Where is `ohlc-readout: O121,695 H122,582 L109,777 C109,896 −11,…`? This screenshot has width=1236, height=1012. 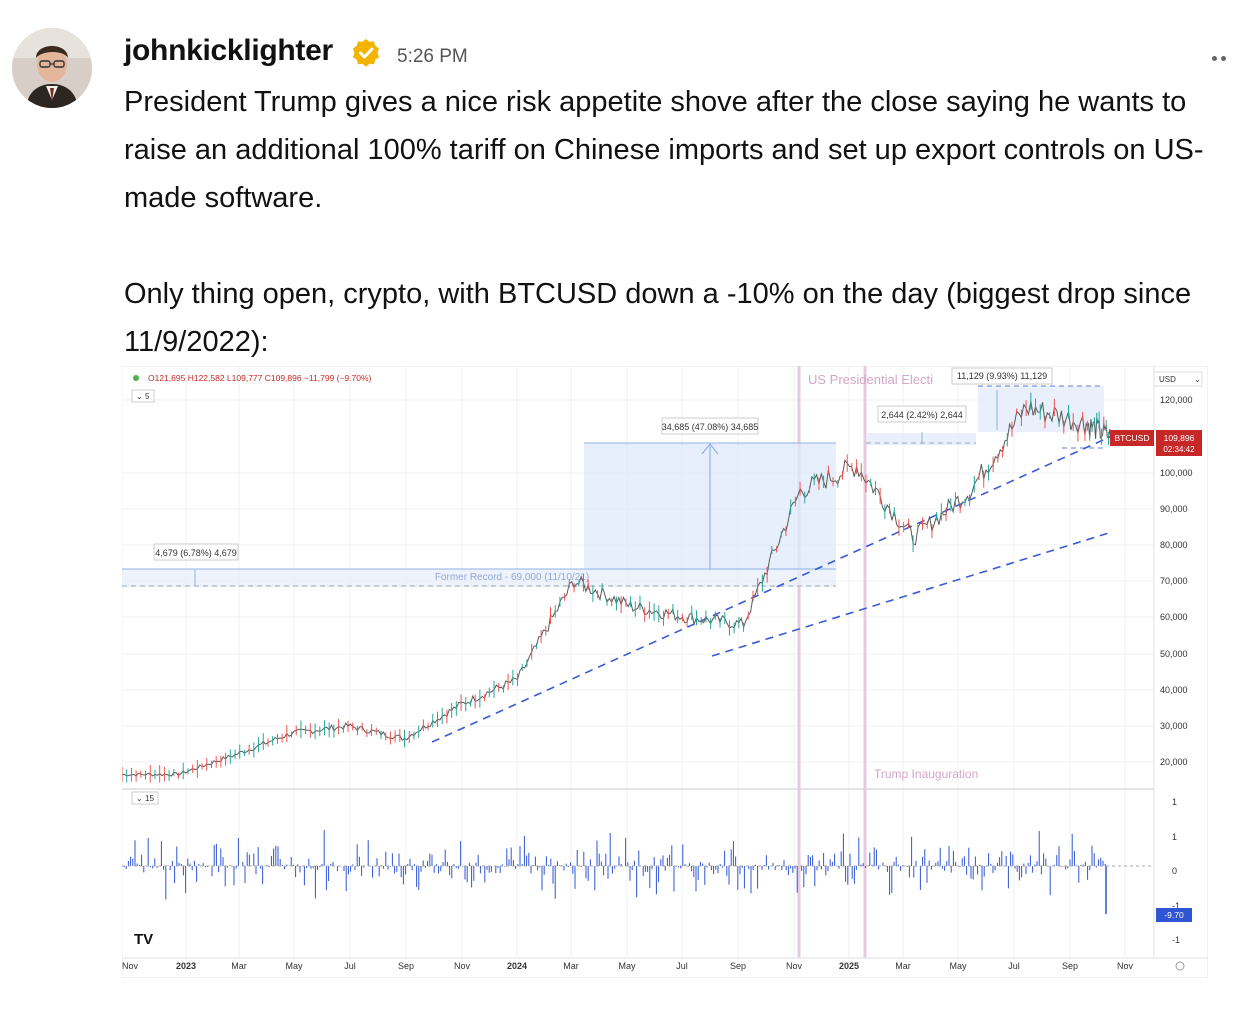 ohlc-readout: O121,695 H122,582 L109,777 C109,896 −11,… is located at coordinates (260, 378).